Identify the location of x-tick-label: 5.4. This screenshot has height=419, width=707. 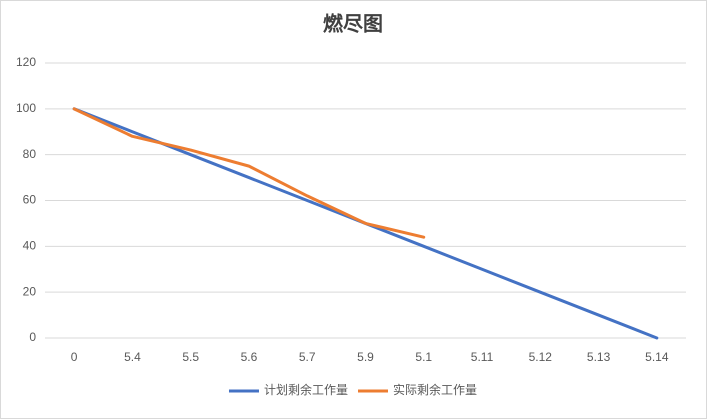
(132, 357).